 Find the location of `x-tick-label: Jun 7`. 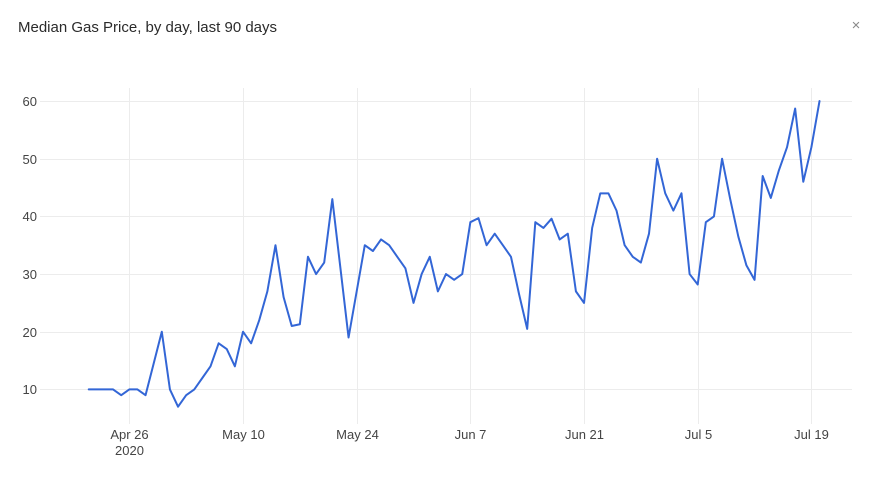

x-tick-label: Jun 7 is located at coordinates (471, 434).